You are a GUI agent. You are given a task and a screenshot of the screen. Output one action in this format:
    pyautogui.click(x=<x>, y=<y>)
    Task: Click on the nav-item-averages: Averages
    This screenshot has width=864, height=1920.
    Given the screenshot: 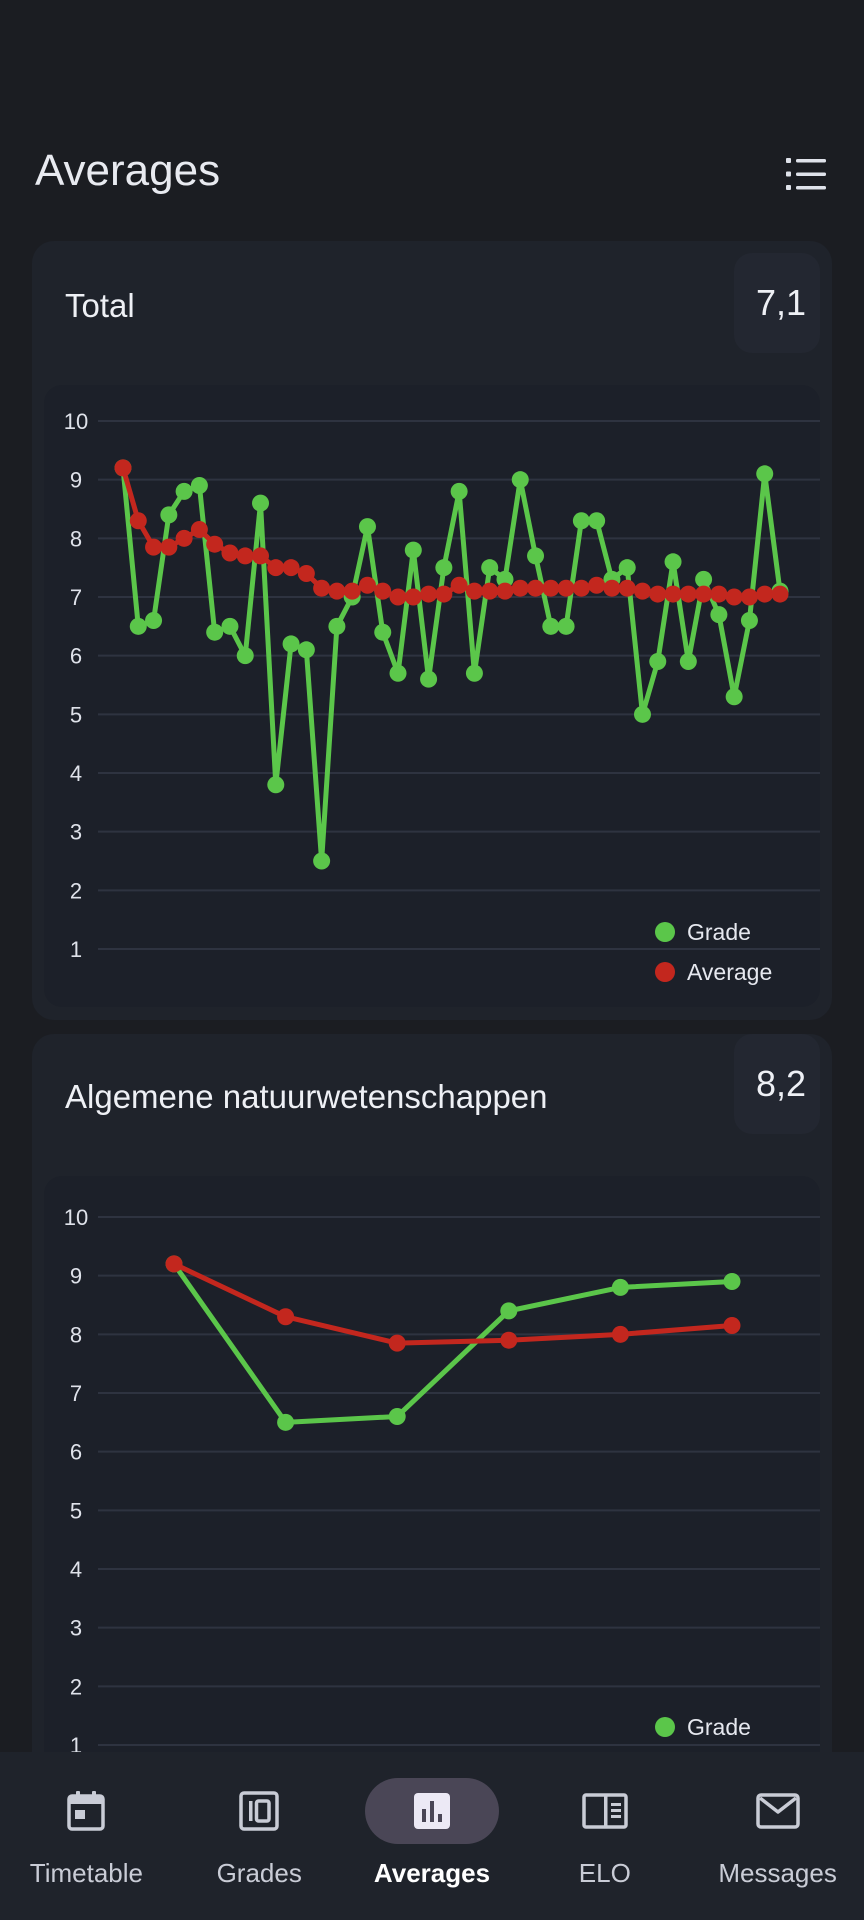 What is the action you would take?
    pyautogui.click(x=432, y=1836)
    